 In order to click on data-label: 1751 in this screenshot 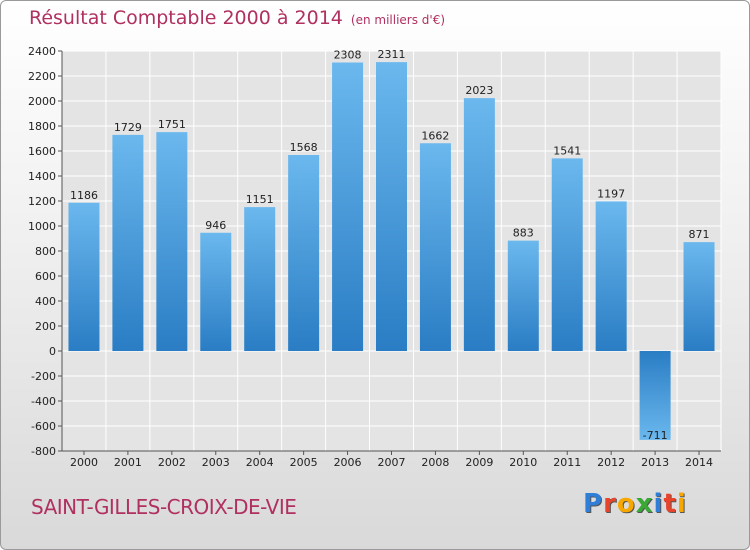, I will do `click(172, 124)`.